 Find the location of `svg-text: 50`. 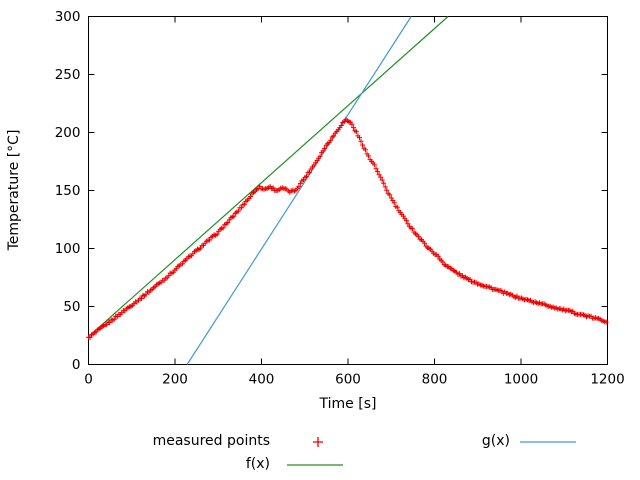

svg-text: 50 is located at coordinates (71, 307).